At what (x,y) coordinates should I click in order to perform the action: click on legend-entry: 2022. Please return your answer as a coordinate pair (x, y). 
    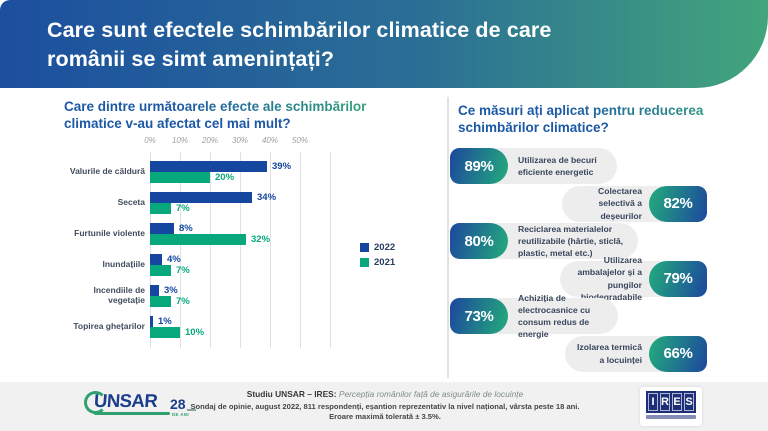
    Looking at the image, I should click on (377, 247).